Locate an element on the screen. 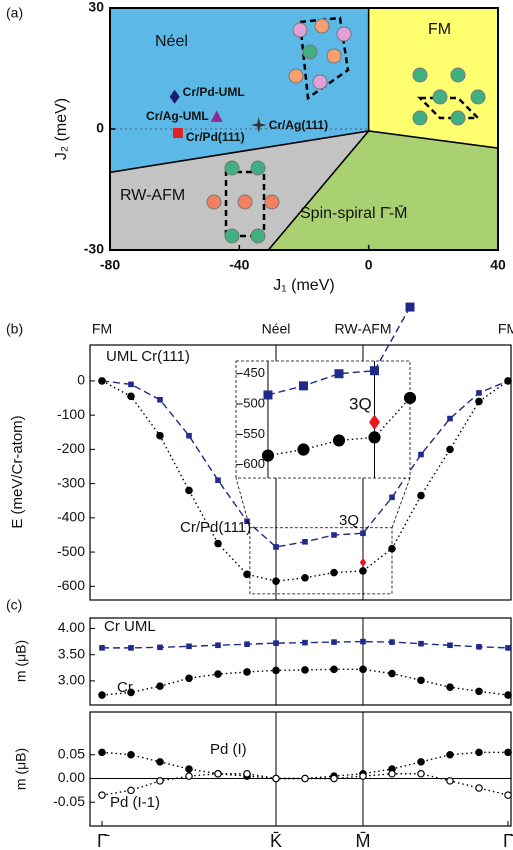 This screenshot has height=850, width=513. y-tick-label: -400 is located at coordinates (71, 517).